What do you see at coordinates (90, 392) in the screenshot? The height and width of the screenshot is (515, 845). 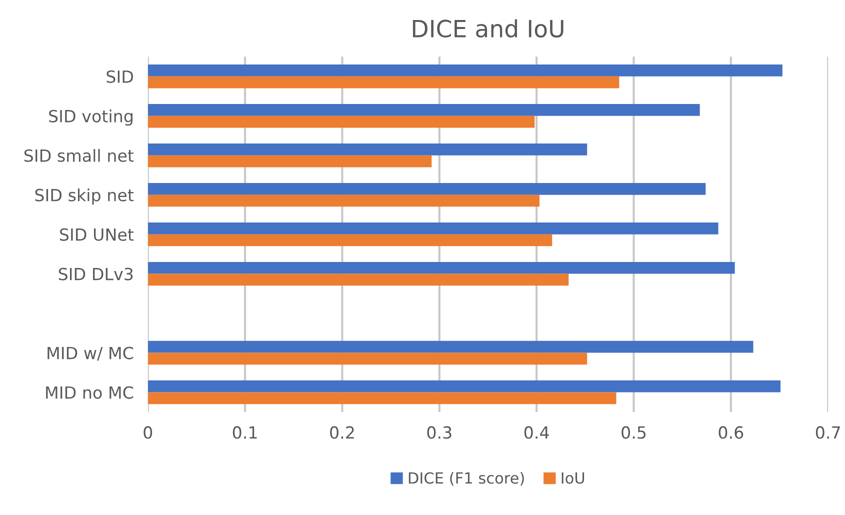 I see `y-tick-label: MID no MC` at bounding box center [90, 392].